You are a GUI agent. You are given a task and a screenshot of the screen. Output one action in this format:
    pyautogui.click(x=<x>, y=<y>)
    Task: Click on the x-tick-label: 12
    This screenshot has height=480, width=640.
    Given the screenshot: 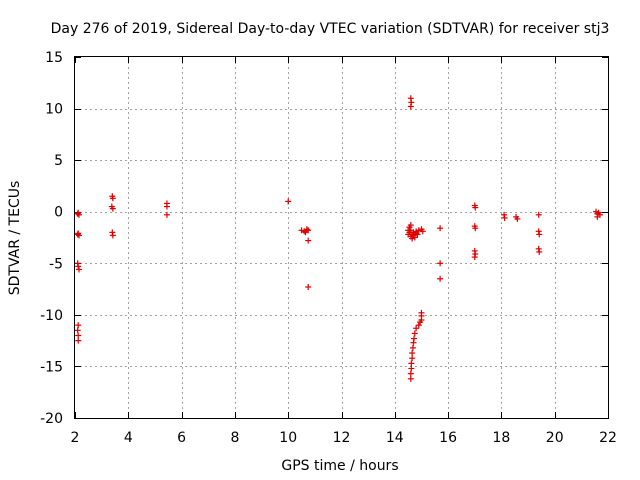 What is the action you would take?
    pyautogui.click(x=342, y=438)
    